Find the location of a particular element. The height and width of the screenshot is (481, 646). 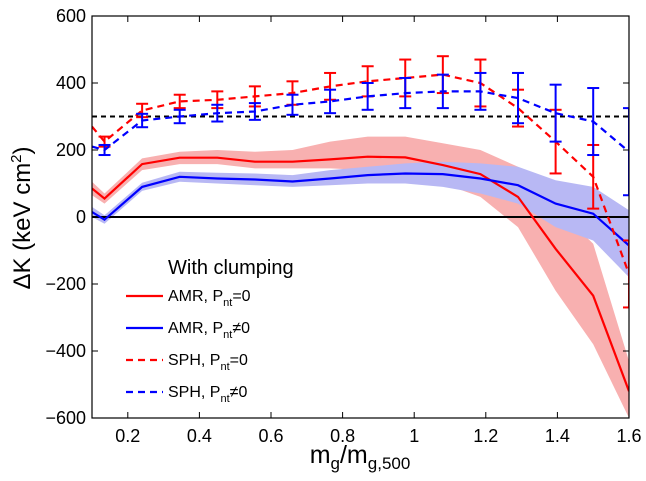

x-tick-label: 1 is located at coordinates (414, 436).